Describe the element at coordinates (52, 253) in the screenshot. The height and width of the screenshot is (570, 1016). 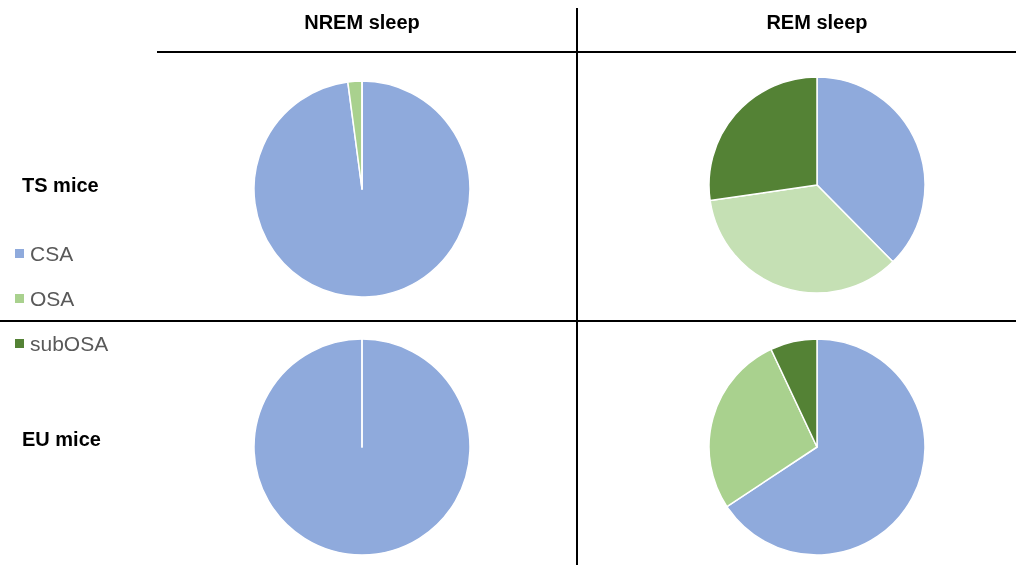
I see `legend-label: CSA` at that location.